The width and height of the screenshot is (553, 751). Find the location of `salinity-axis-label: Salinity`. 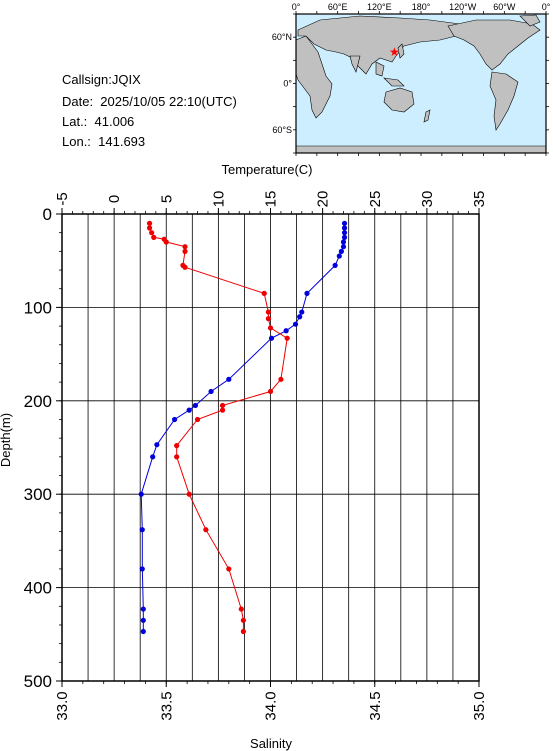

salinity-axis-label: Salinity is located at coordinates (271, 743).